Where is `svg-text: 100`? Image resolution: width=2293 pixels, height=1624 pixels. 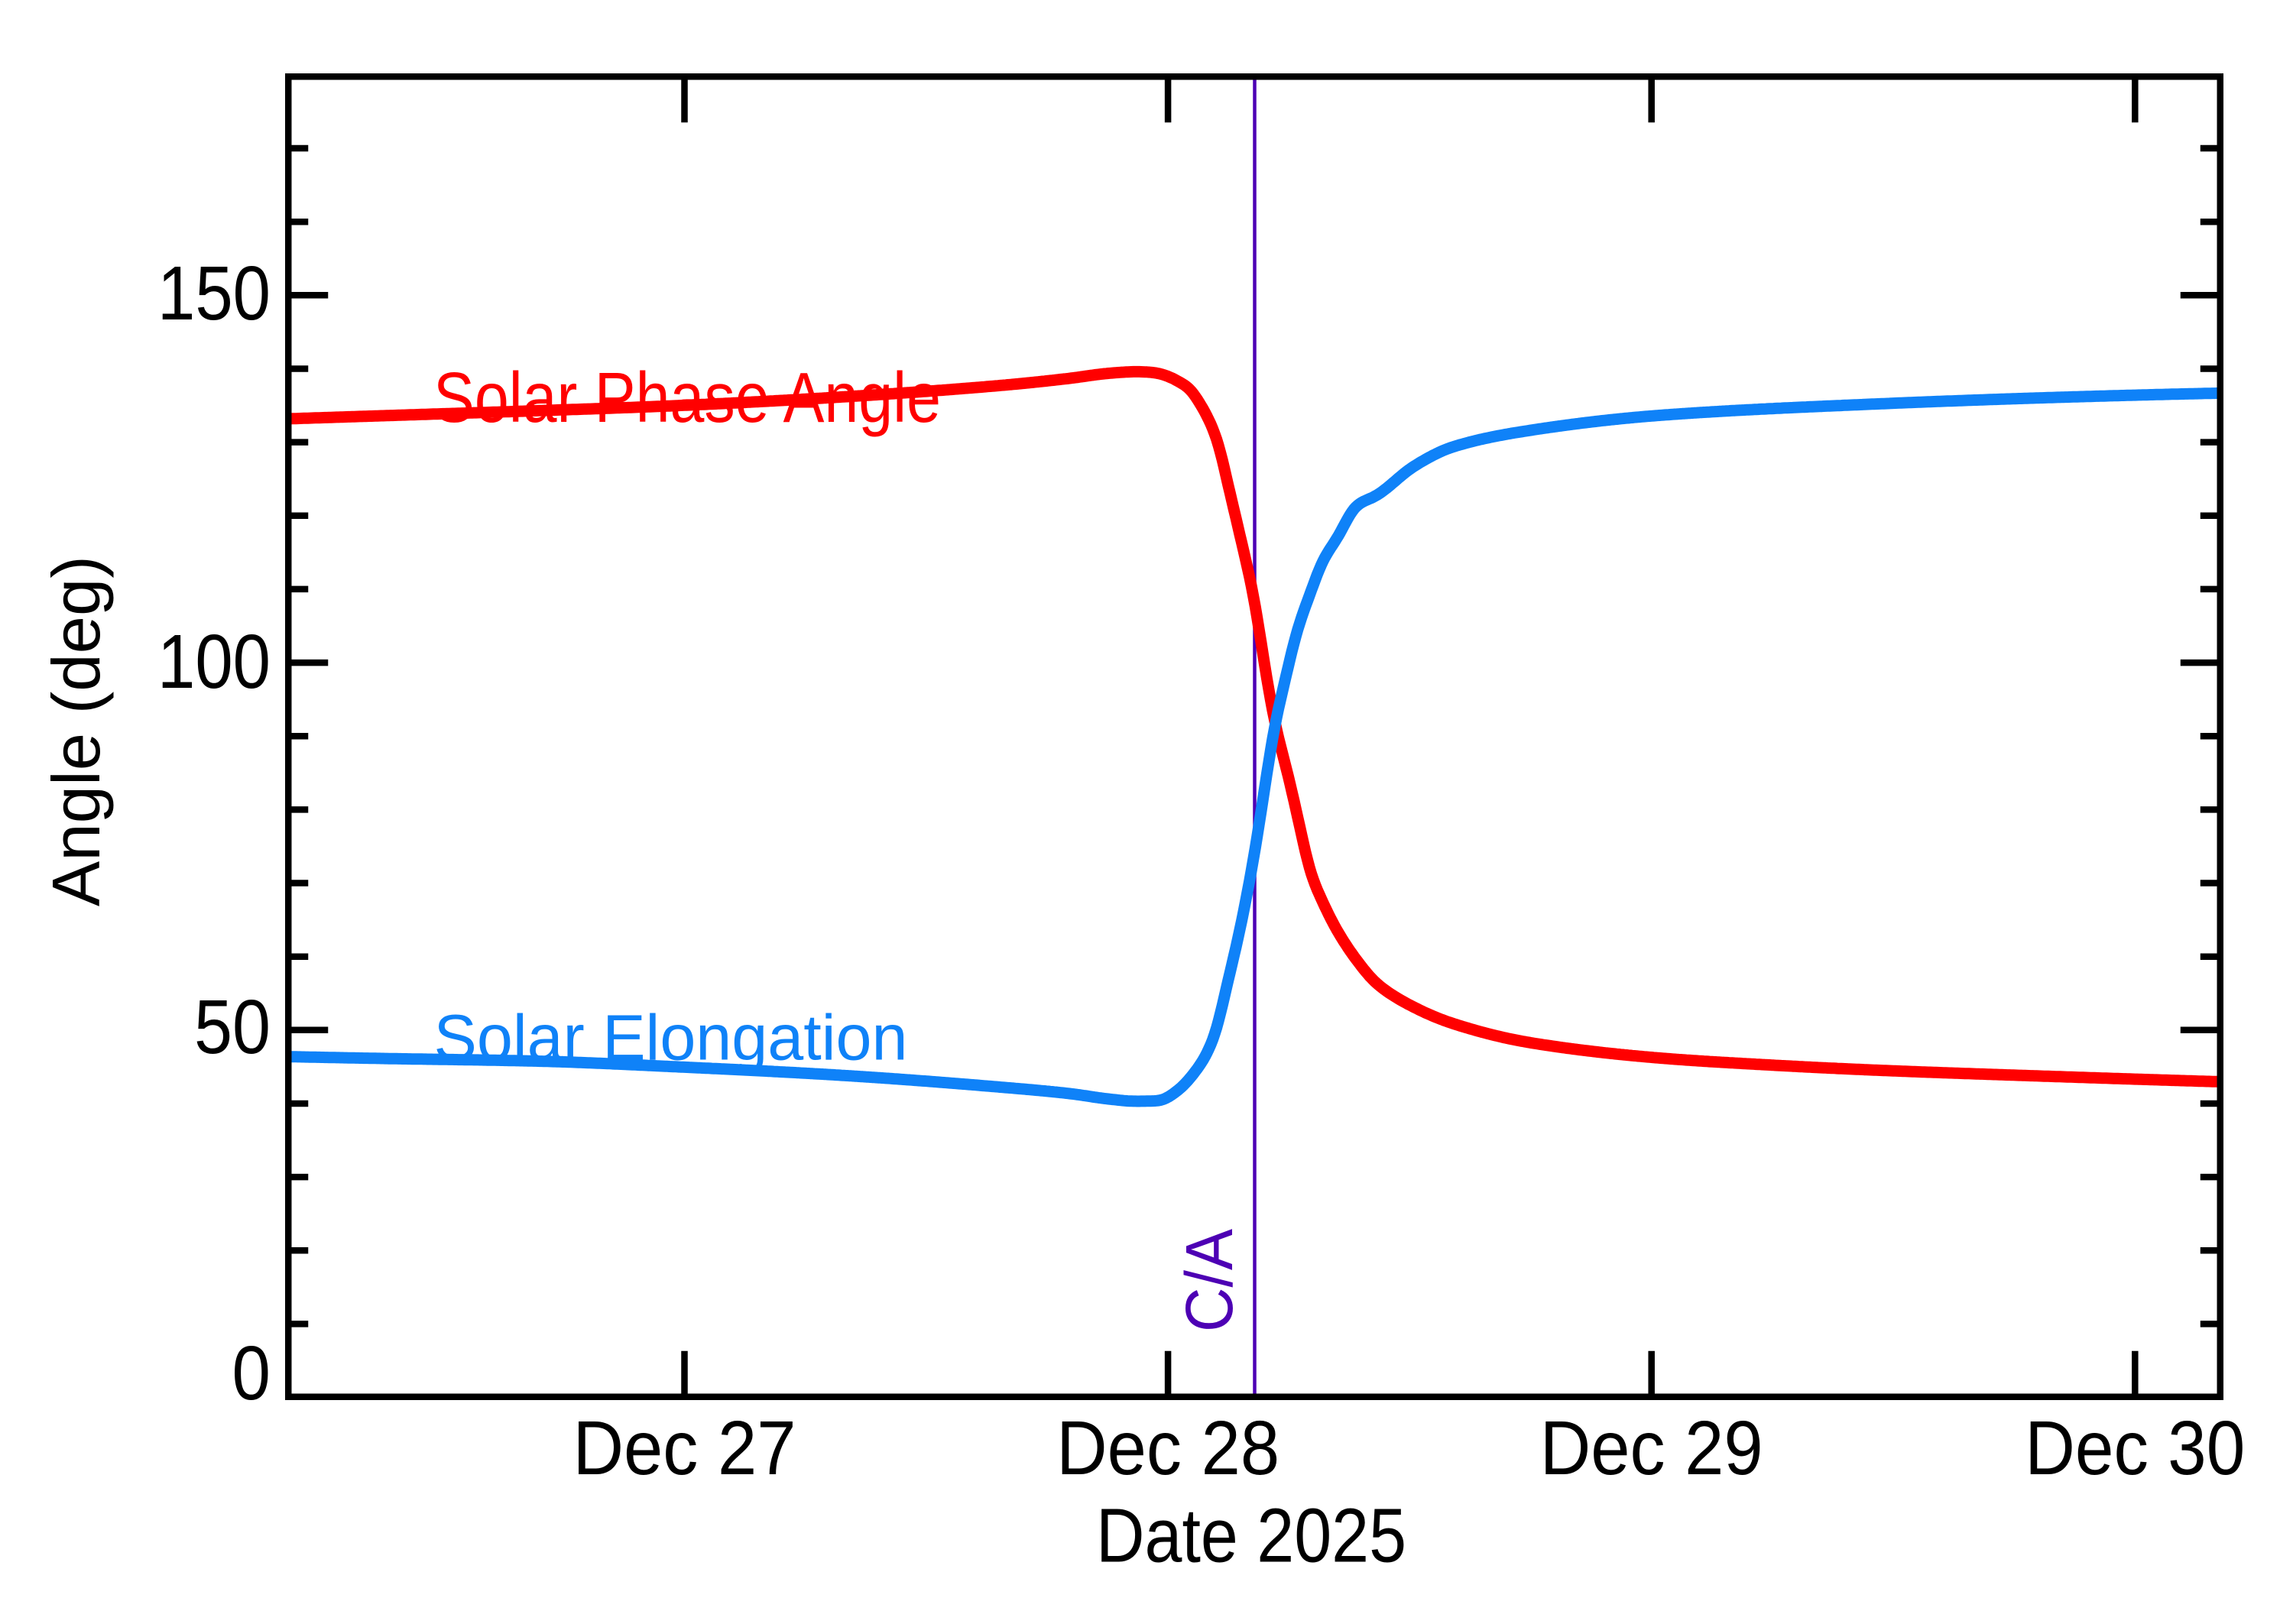
svg-text: 100 is located at coordinates (214, 662).